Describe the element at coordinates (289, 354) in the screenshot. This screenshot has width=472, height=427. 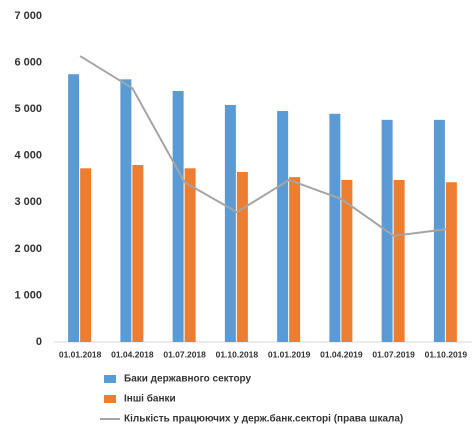
I see `x-tick-label: 01.01.2019` at that location.